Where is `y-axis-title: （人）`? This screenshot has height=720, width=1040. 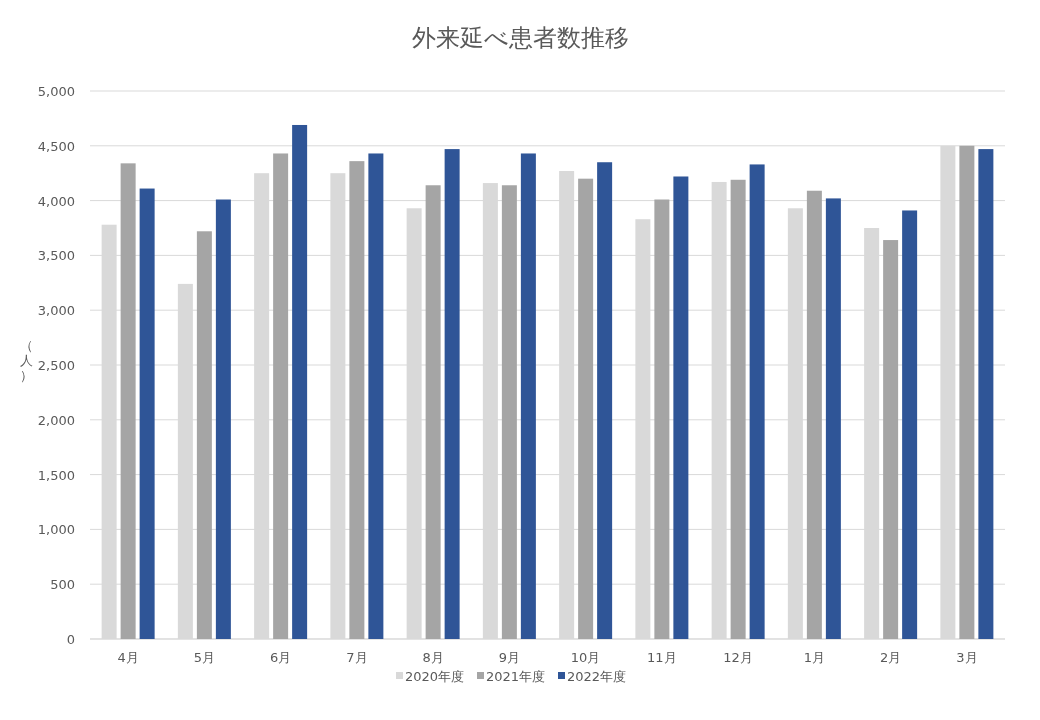 y-axis-title: （人） is located at coordinates (26, 360).